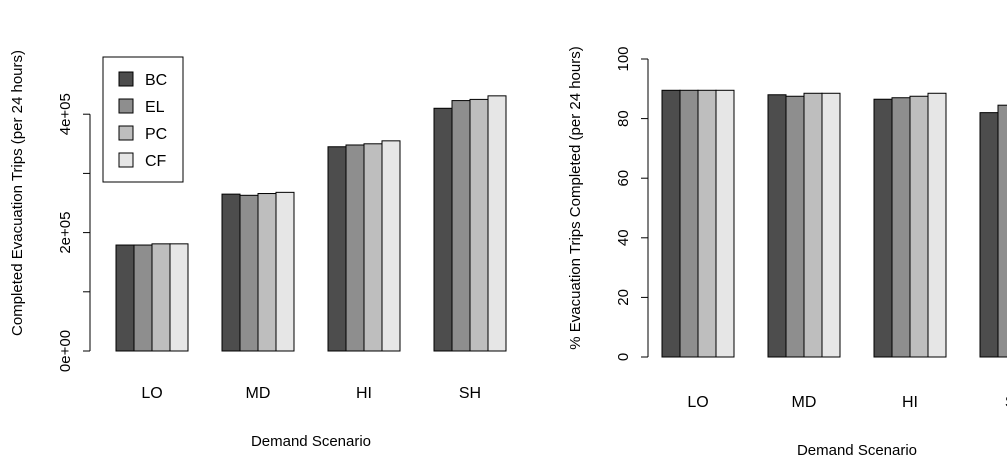 This screenshot has width=1007, height=465. I want to click on legend-swatch-bc, so click(126, 79).